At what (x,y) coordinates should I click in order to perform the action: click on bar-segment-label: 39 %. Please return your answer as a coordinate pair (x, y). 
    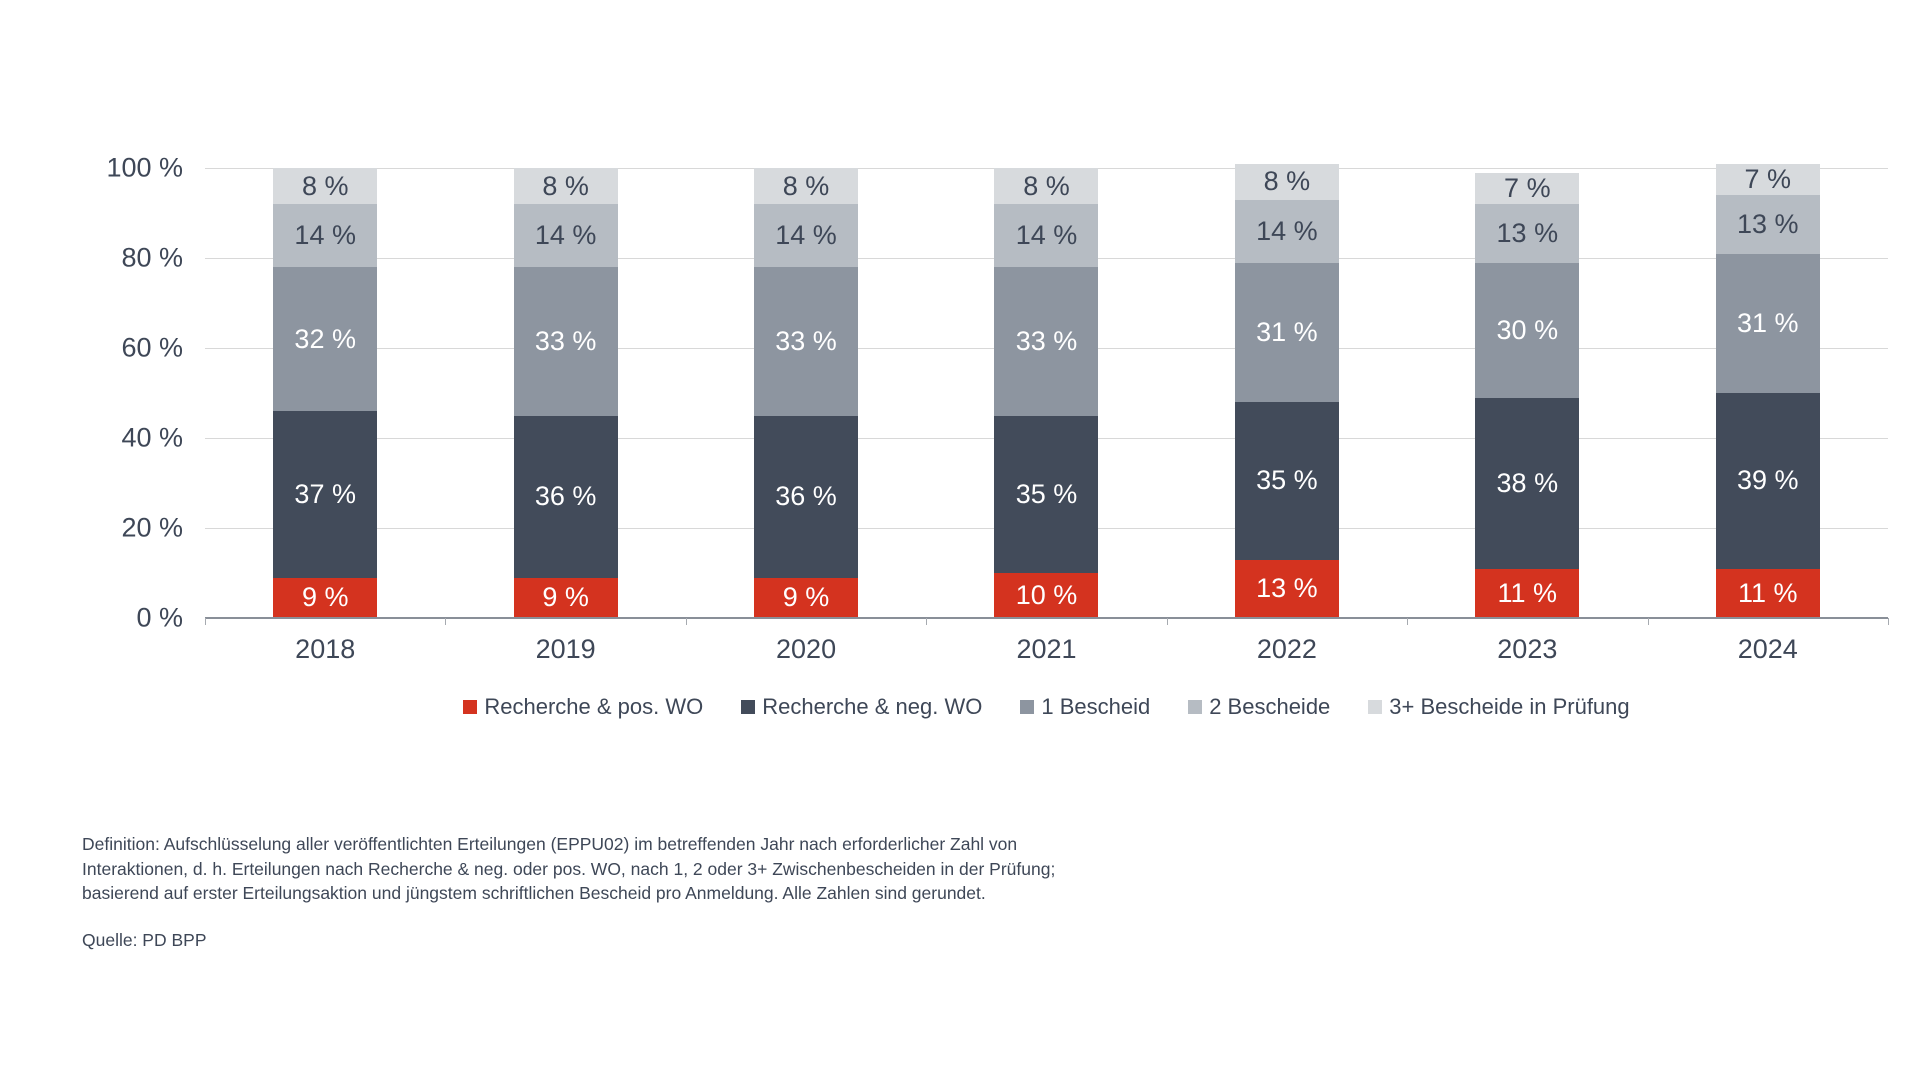
    Looking at the image, I should click on (1767, 480).